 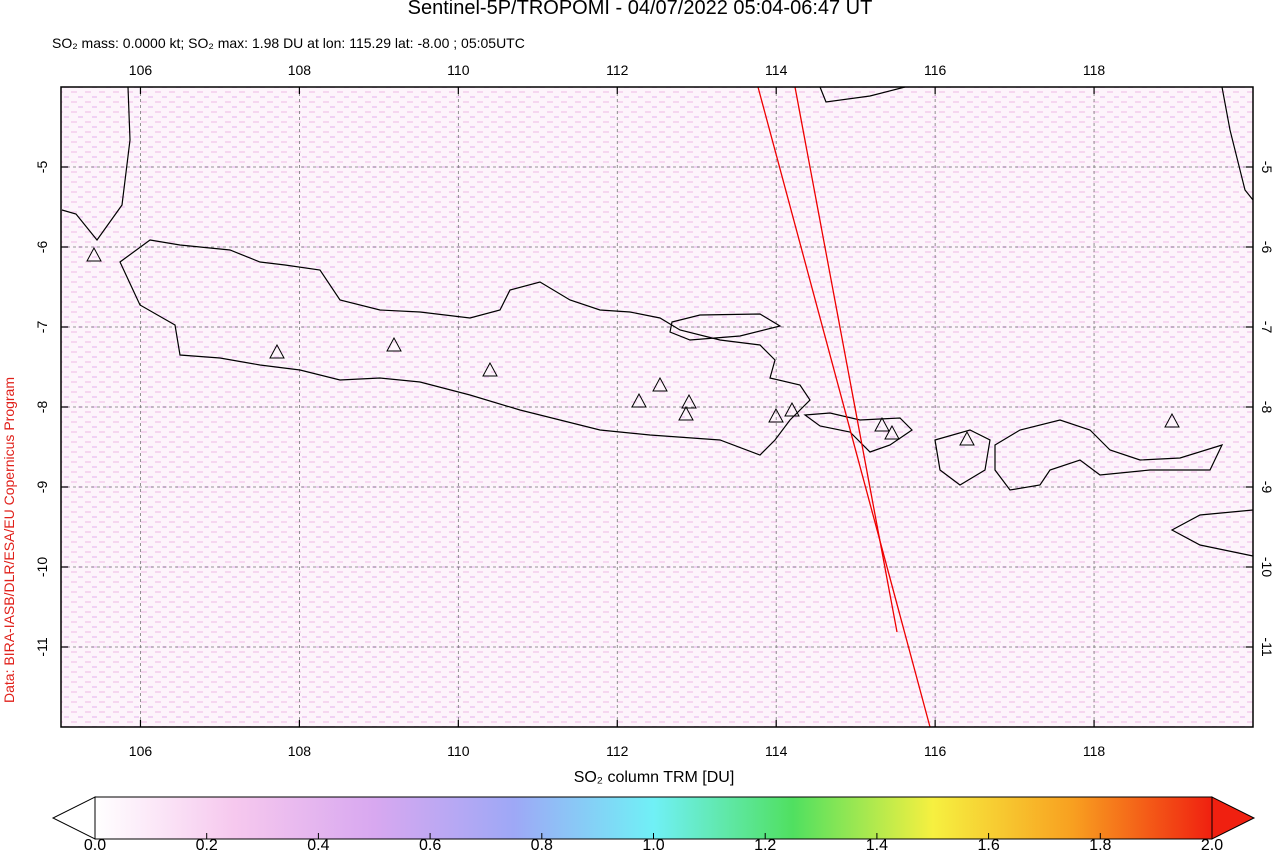 What do you see at coordinates (96, 163) in the screenshot?
I see `coast-sumatra` at bounding box center [96, 163].